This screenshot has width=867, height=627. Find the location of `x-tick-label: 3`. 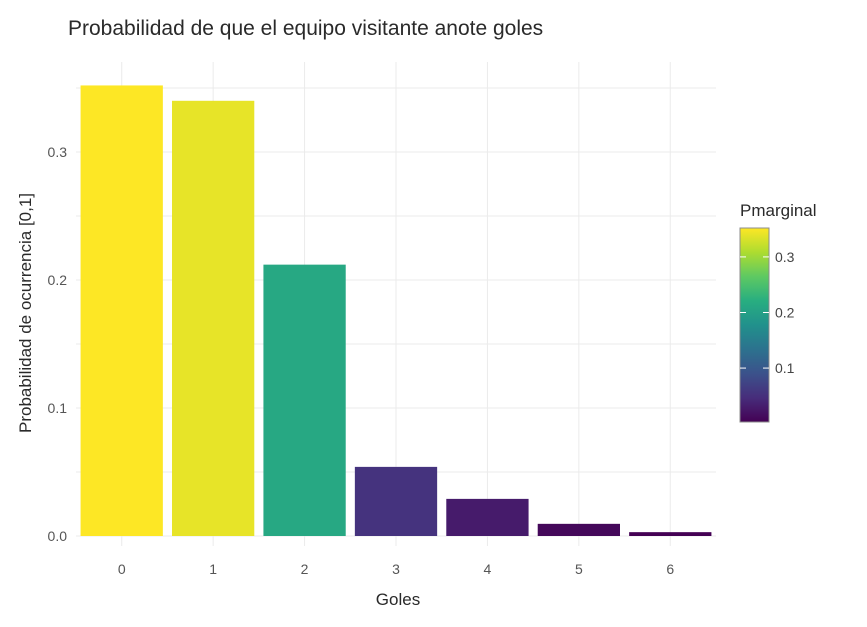

x-tick-label: 3 is located at coordinates (396, 569).